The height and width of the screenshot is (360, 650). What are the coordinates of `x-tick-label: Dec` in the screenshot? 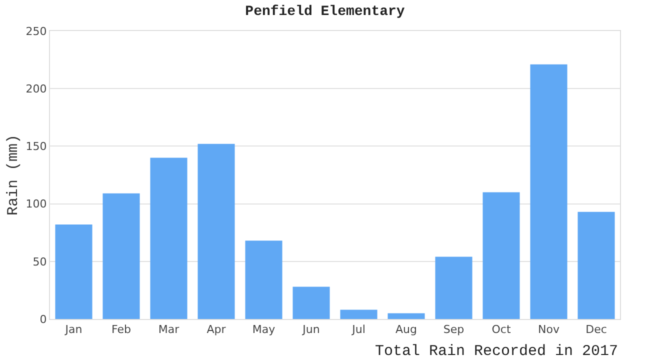 It's located at (596, 329).